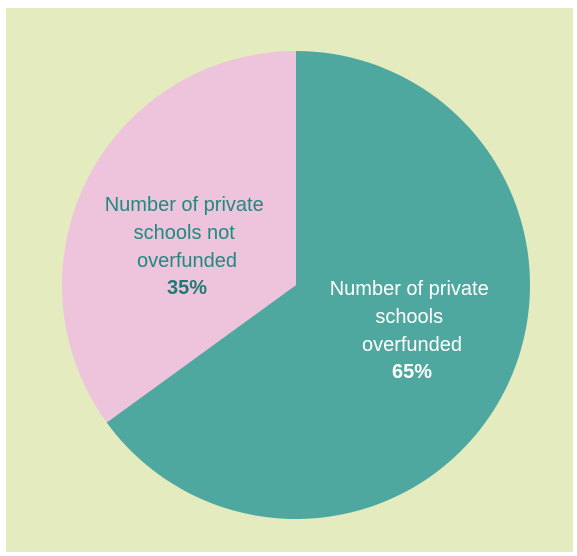 The width and height of the screenshot is (577, 556). What do you see at coordinates (187, 288) in the screenshot?
I see `slice-value-not-overfunded: 35%` at bounding box center [187, 288].